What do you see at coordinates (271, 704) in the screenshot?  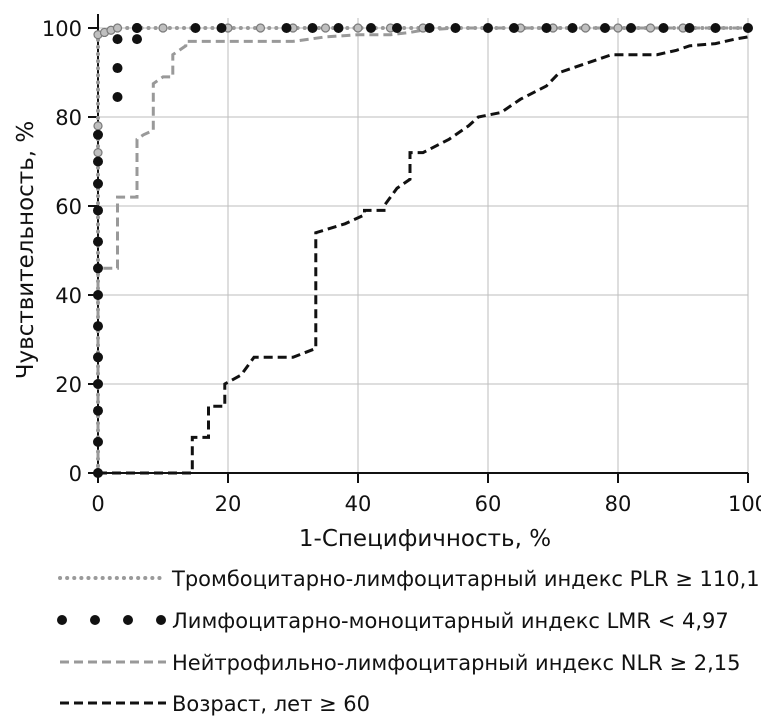 I see `legend-label: Возраст, лет ≥ 60` at bounding box center [271, 704].